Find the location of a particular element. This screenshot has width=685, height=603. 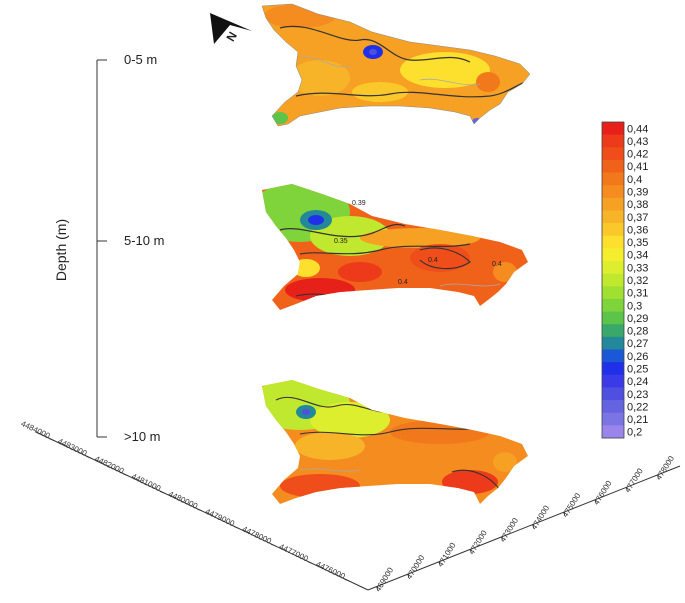

map-layer-5-10m: 0.39 0.4 0.35 0.4 0.4 is located at coordinates (395, 247).